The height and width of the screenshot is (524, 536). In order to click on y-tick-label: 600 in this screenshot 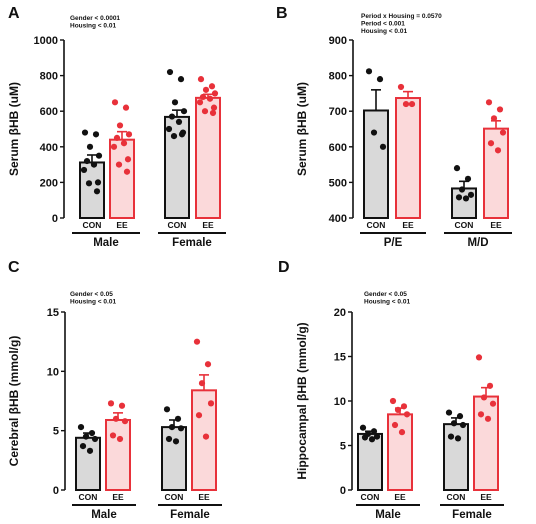, I will do `click(49, 112)`.